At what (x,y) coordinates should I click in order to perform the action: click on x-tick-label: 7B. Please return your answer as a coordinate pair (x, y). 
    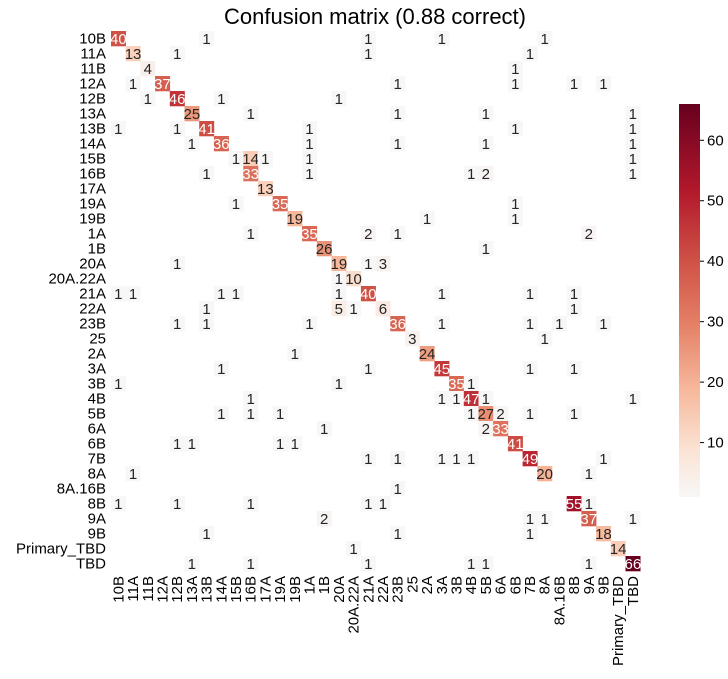
    Looking at the image, I should click on (530, 585).